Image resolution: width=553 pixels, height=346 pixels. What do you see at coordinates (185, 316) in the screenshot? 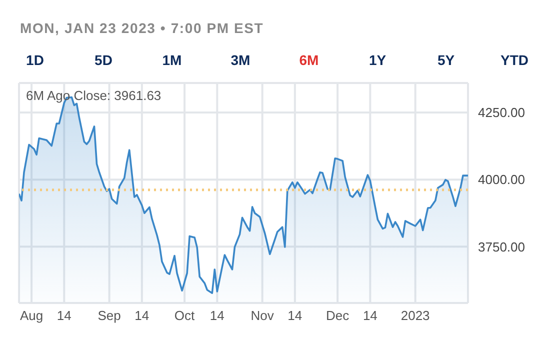
I see `x-tick-label: Oct` at bounding box center [185, 316].